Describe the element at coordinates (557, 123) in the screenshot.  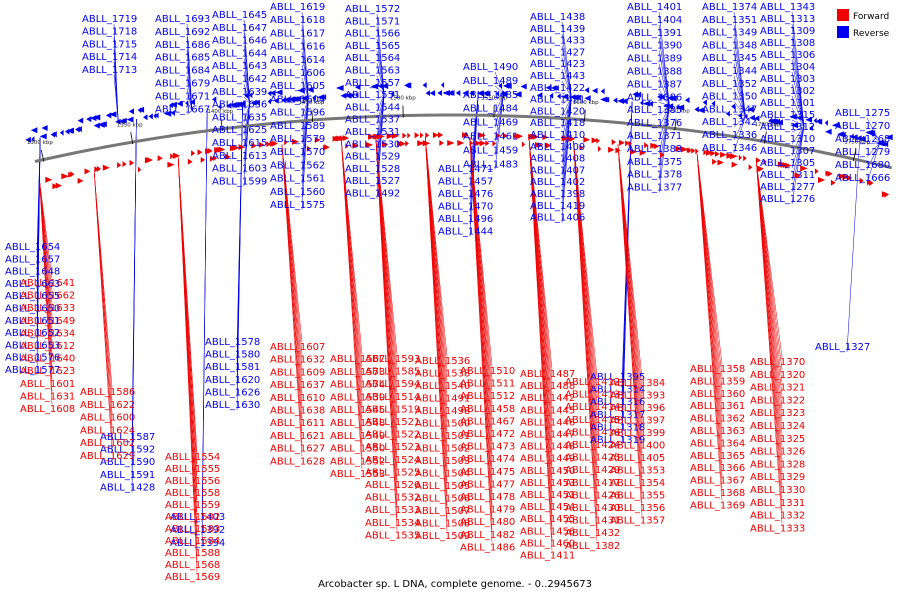
I see `gene-label: ABLL_1418` at that location.